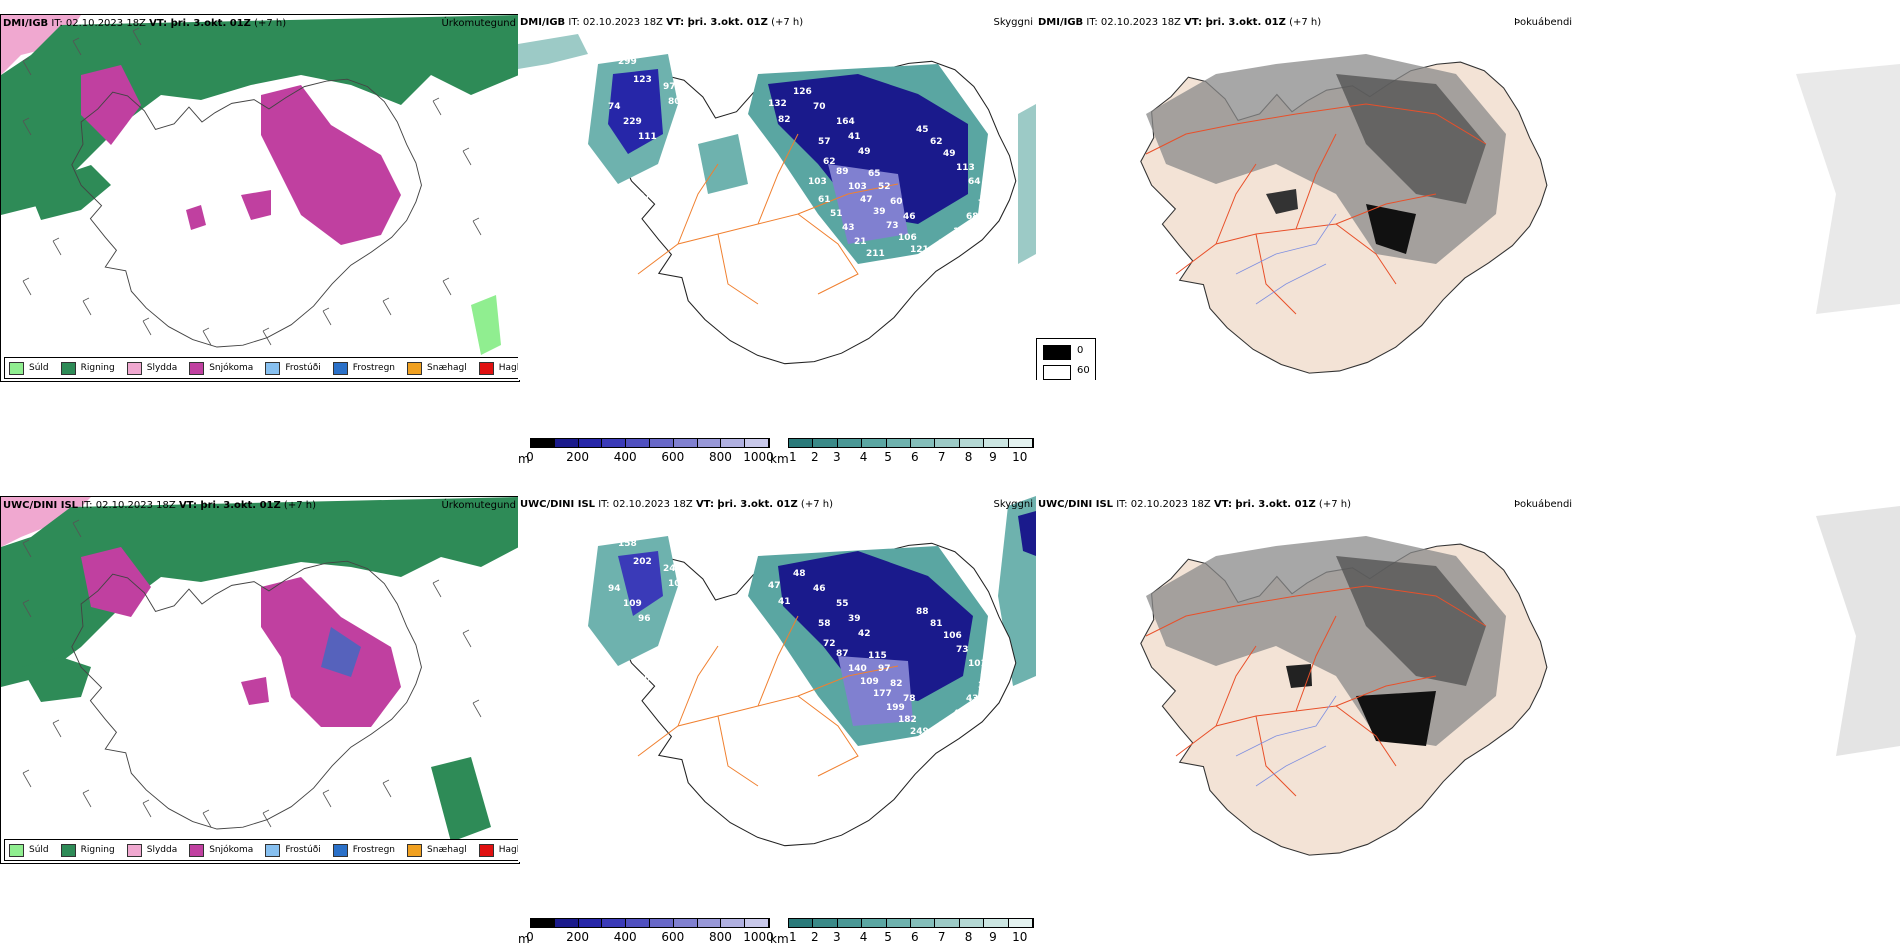  Describe the element at coordinates (819, 107) in the screenshot. I see `cloud-base-label: 70` at that location.